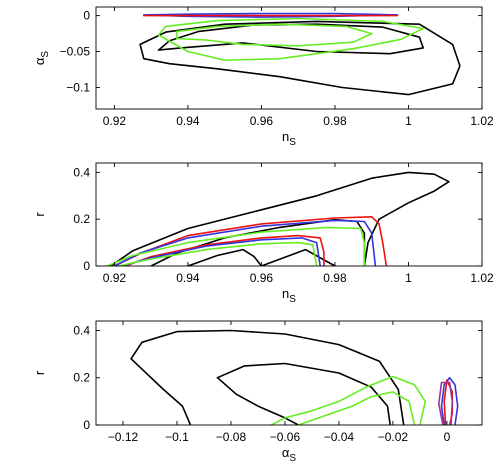  Describe the element at coordinates (78, 87) in the screenshot. I see `y-tick-label: −0.1` at that location.